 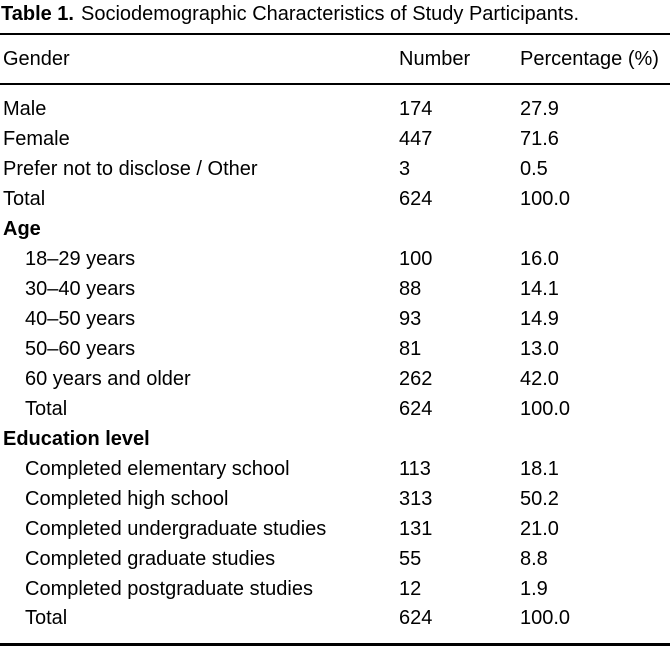 I want to click on row-label: Education level, so click(x=76, y=438).